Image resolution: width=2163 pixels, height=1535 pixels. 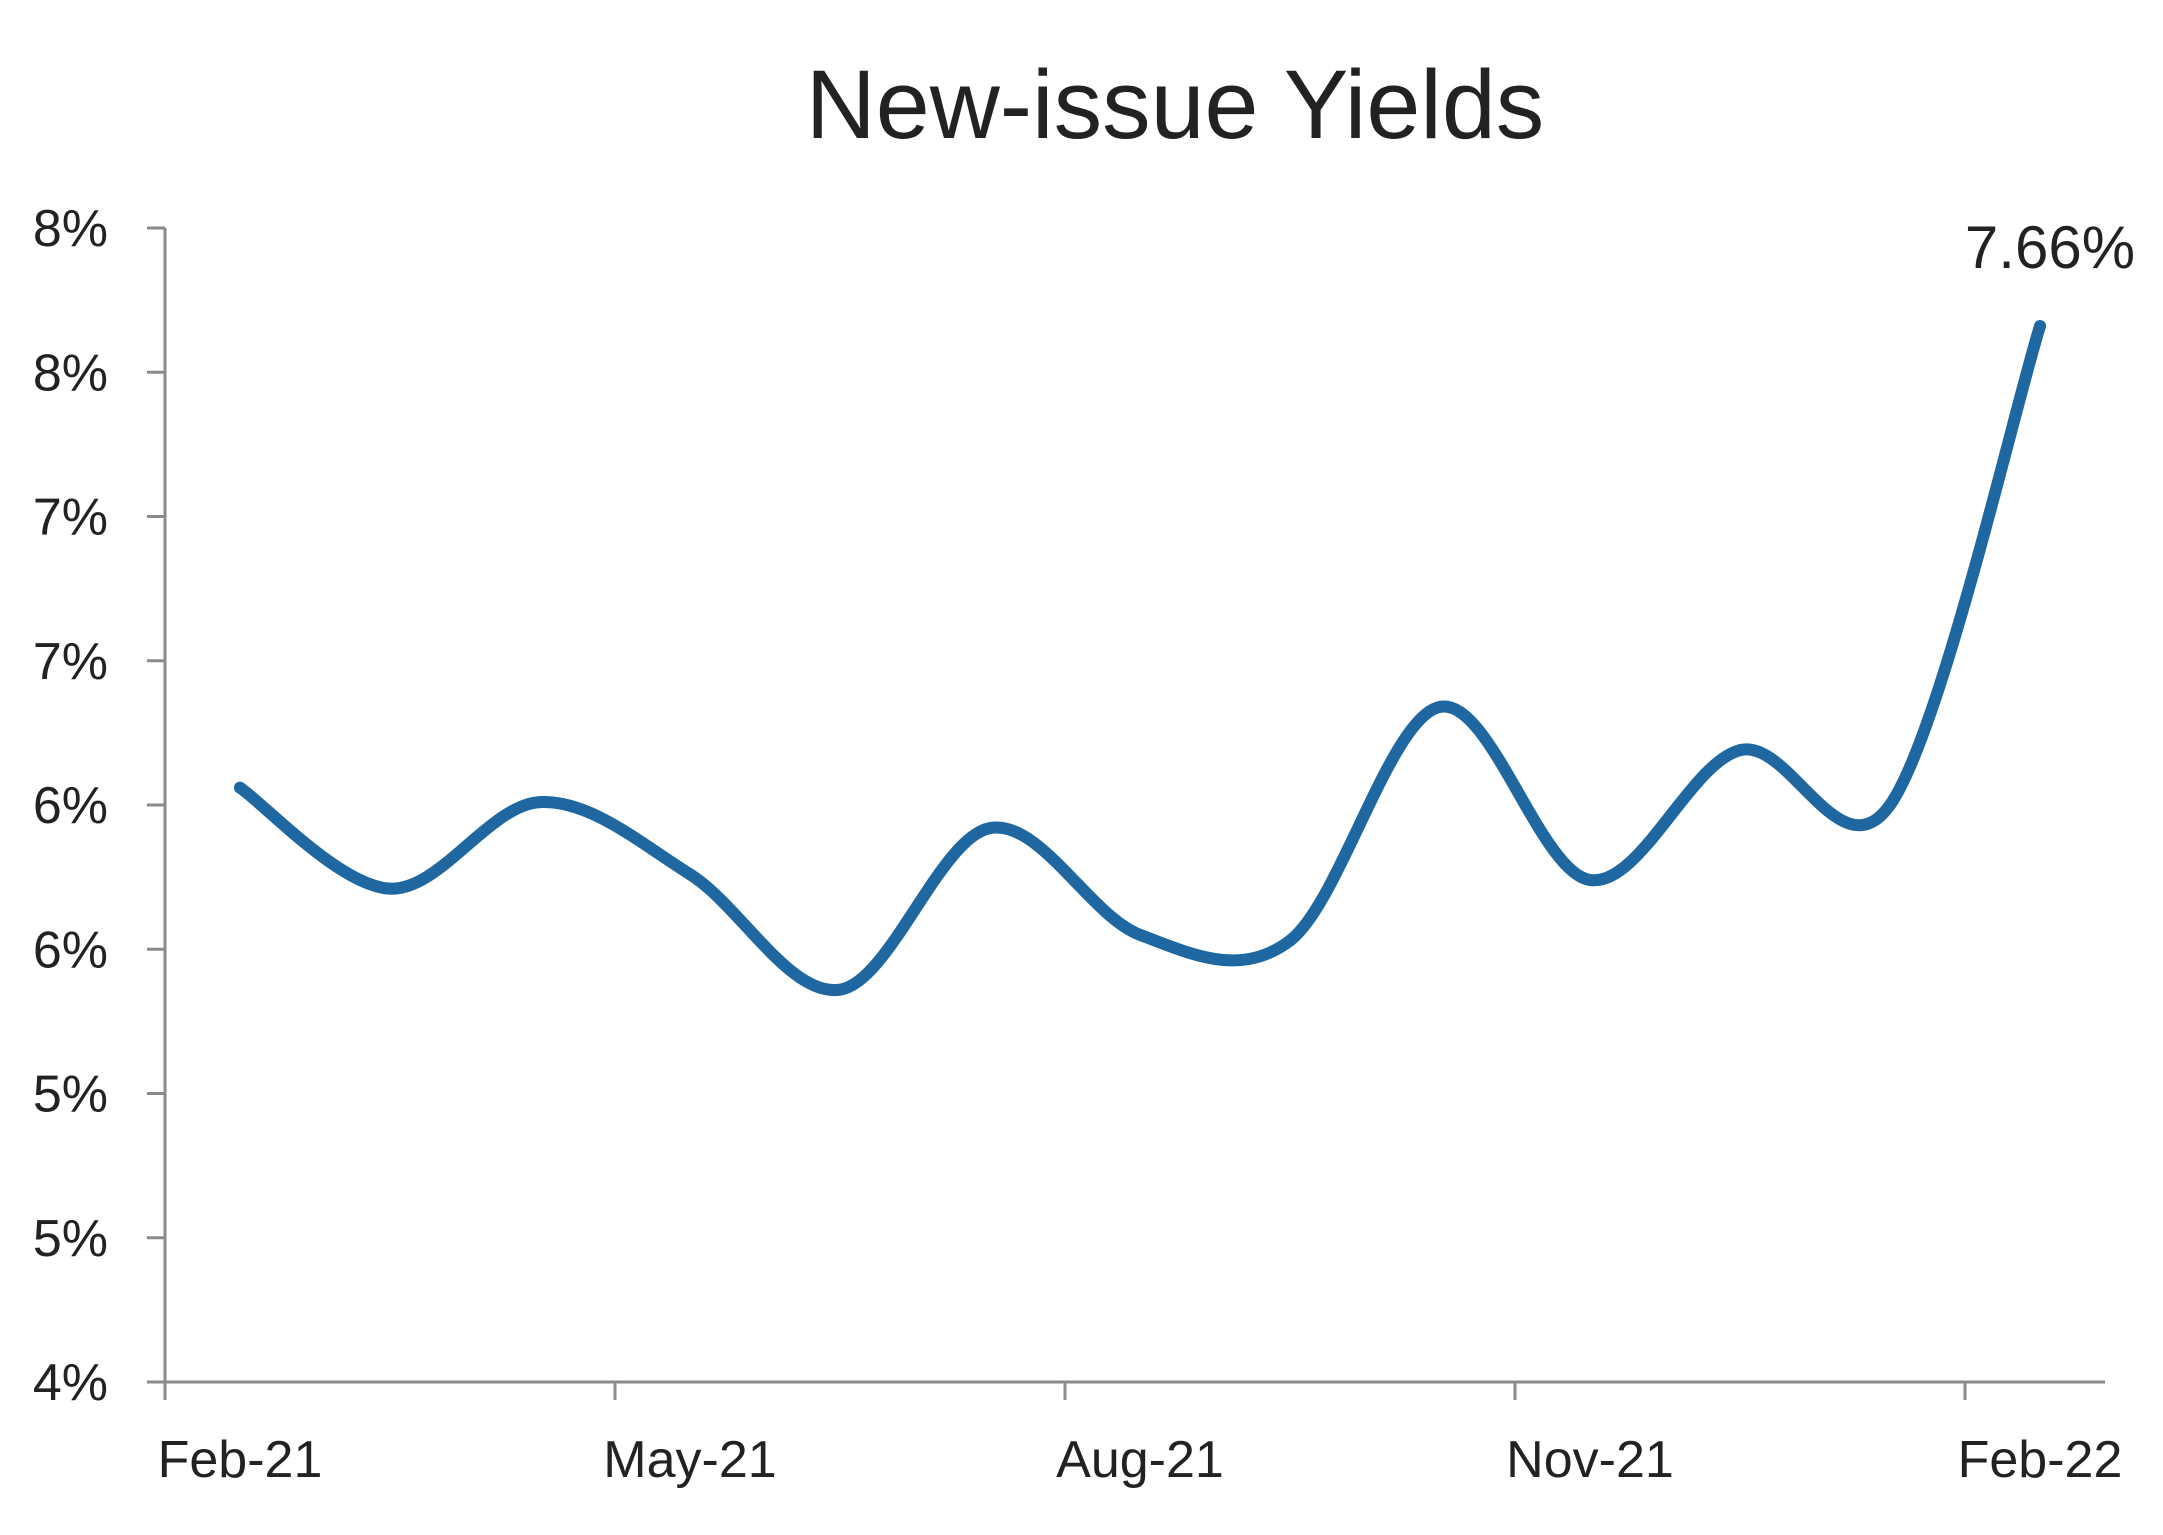 What do you see at coordinates (1140, 1460) in the screenshot?
I see `x-tick-label: Aug-21` at bounding box center [1140, 1460].